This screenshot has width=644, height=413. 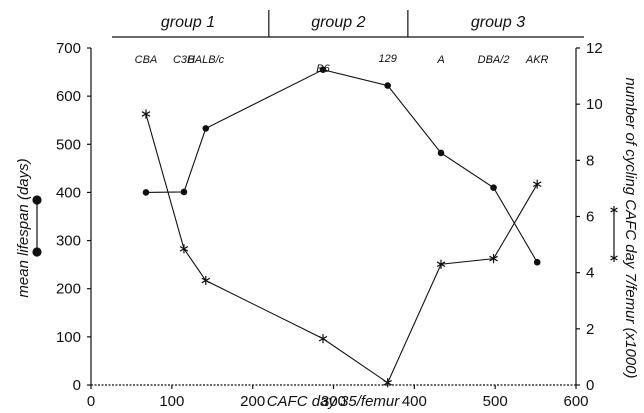 I want to click on y-left-tick-label: 100, so click(x=68, y=337).